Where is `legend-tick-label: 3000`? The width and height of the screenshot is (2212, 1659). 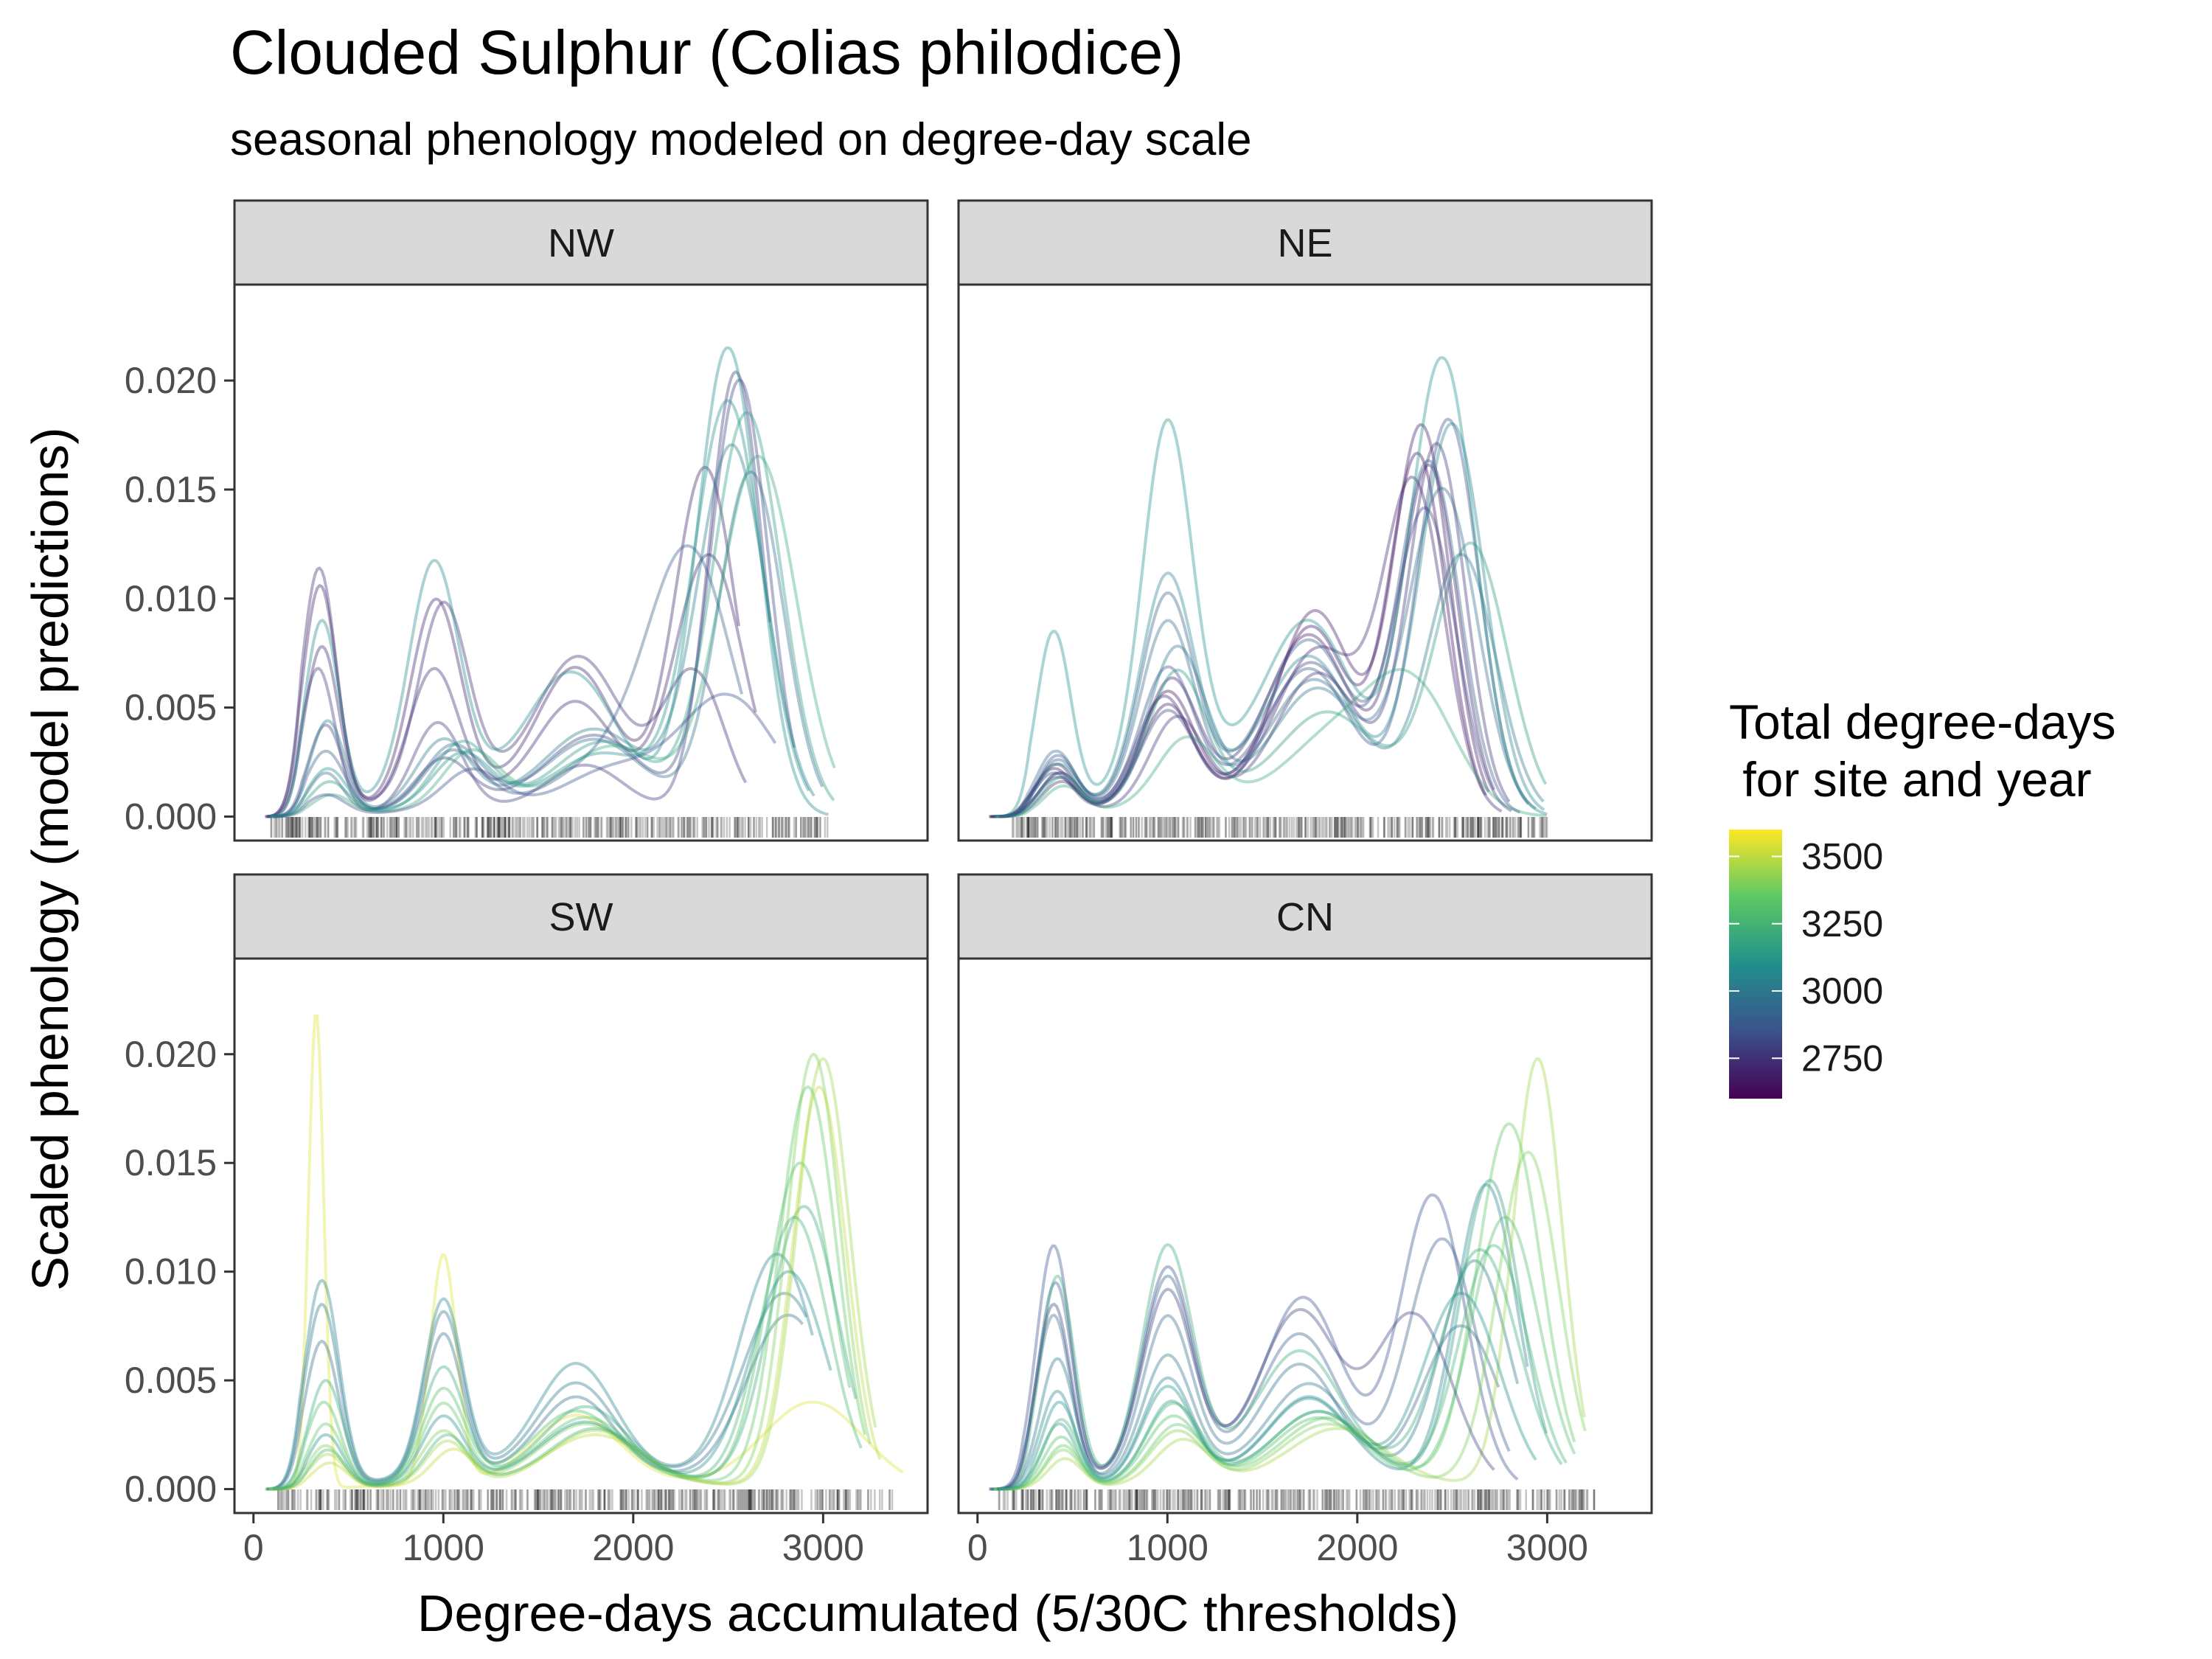 legend-tick-label: 3000 is located at coordinates (1842, 991).